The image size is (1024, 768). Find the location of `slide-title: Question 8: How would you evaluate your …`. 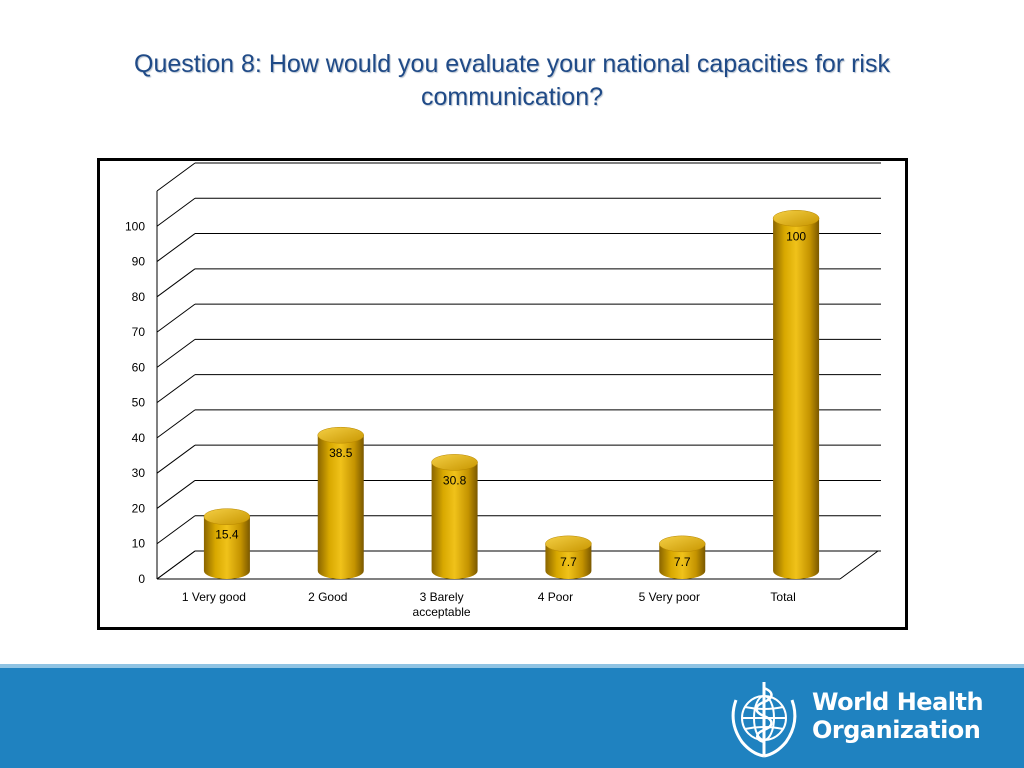

slide-title: Question 8: How would you evaluate your … is located at coordinates (512, 80).